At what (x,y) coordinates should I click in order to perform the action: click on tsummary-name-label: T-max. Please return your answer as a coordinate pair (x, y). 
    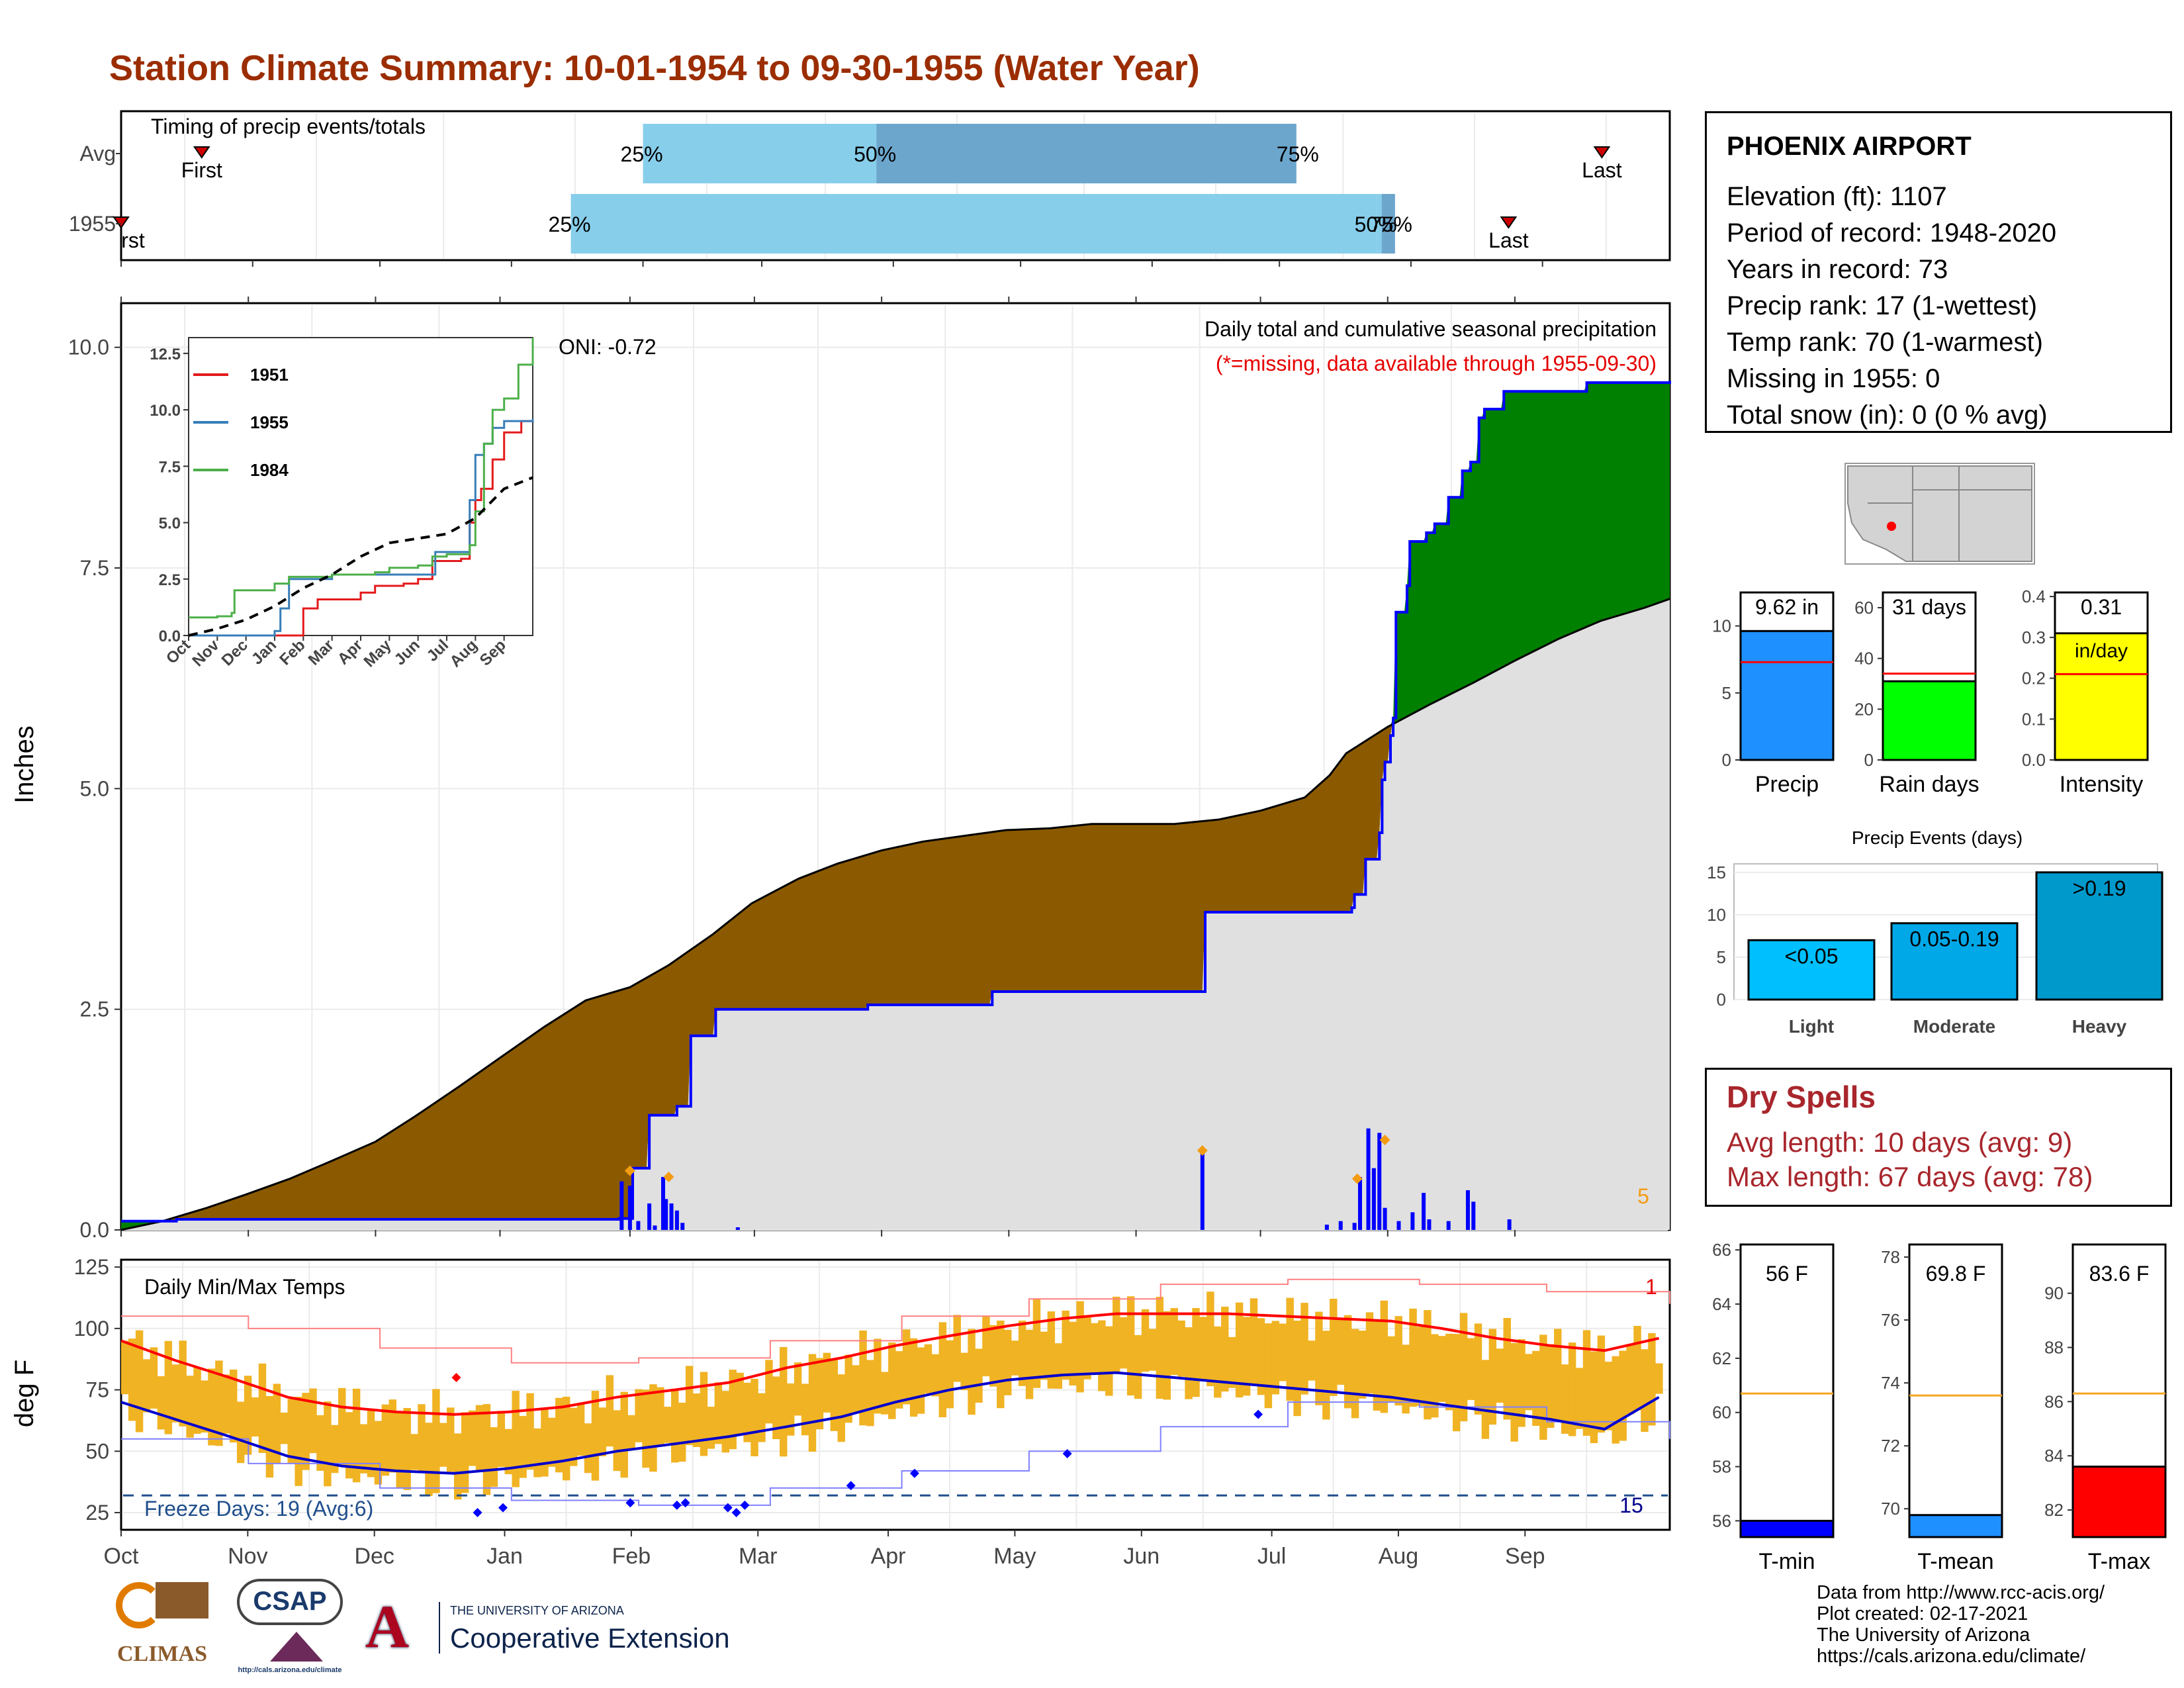
    Looking at the image, I should click on (2119, 1561).